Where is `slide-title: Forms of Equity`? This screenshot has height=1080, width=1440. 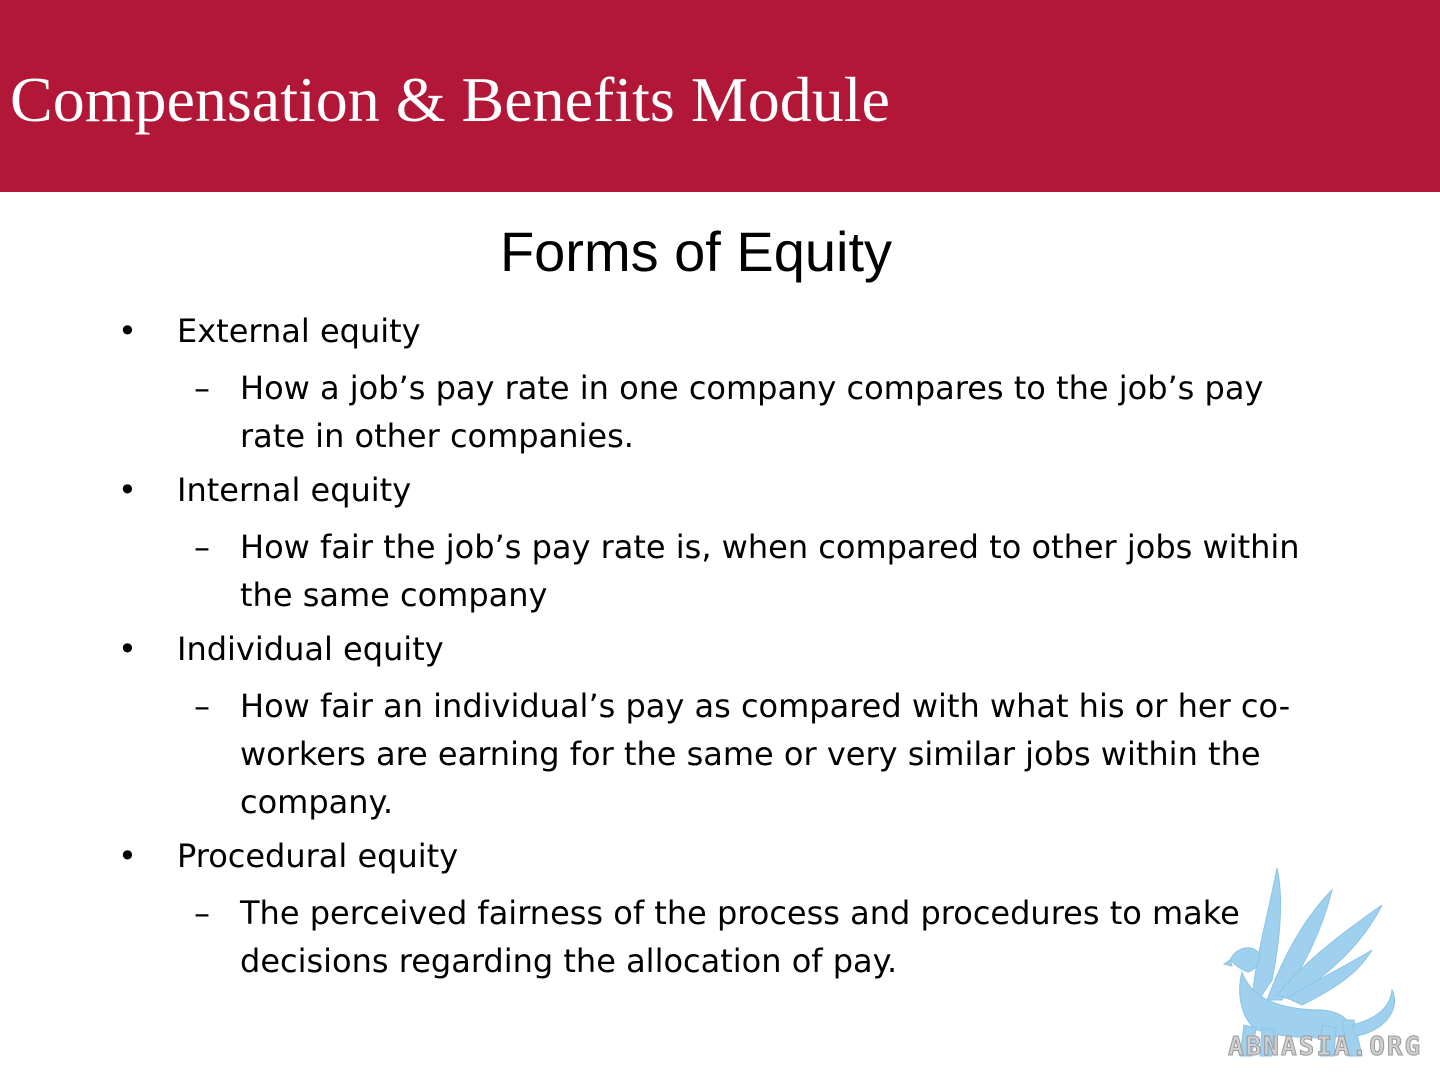
slide-title: Forms of Equity is located at coordinates (696, 251).